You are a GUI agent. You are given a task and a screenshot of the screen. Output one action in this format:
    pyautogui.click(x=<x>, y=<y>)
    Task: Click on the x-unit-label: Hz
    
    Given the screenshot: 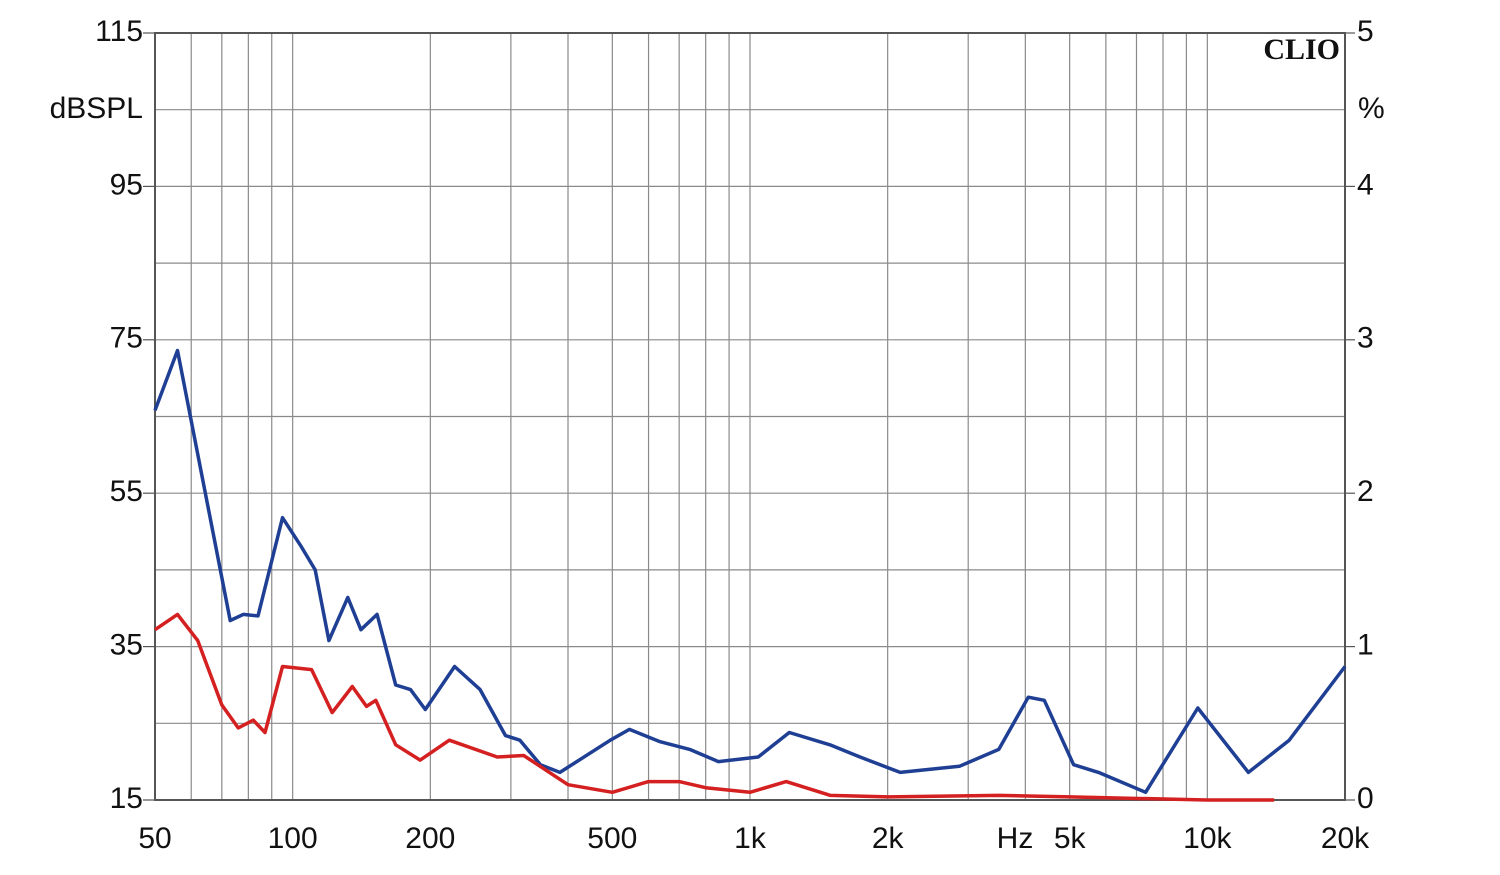 What is the action you would take?
    pyautogui.click(x=1015, y=838)
    